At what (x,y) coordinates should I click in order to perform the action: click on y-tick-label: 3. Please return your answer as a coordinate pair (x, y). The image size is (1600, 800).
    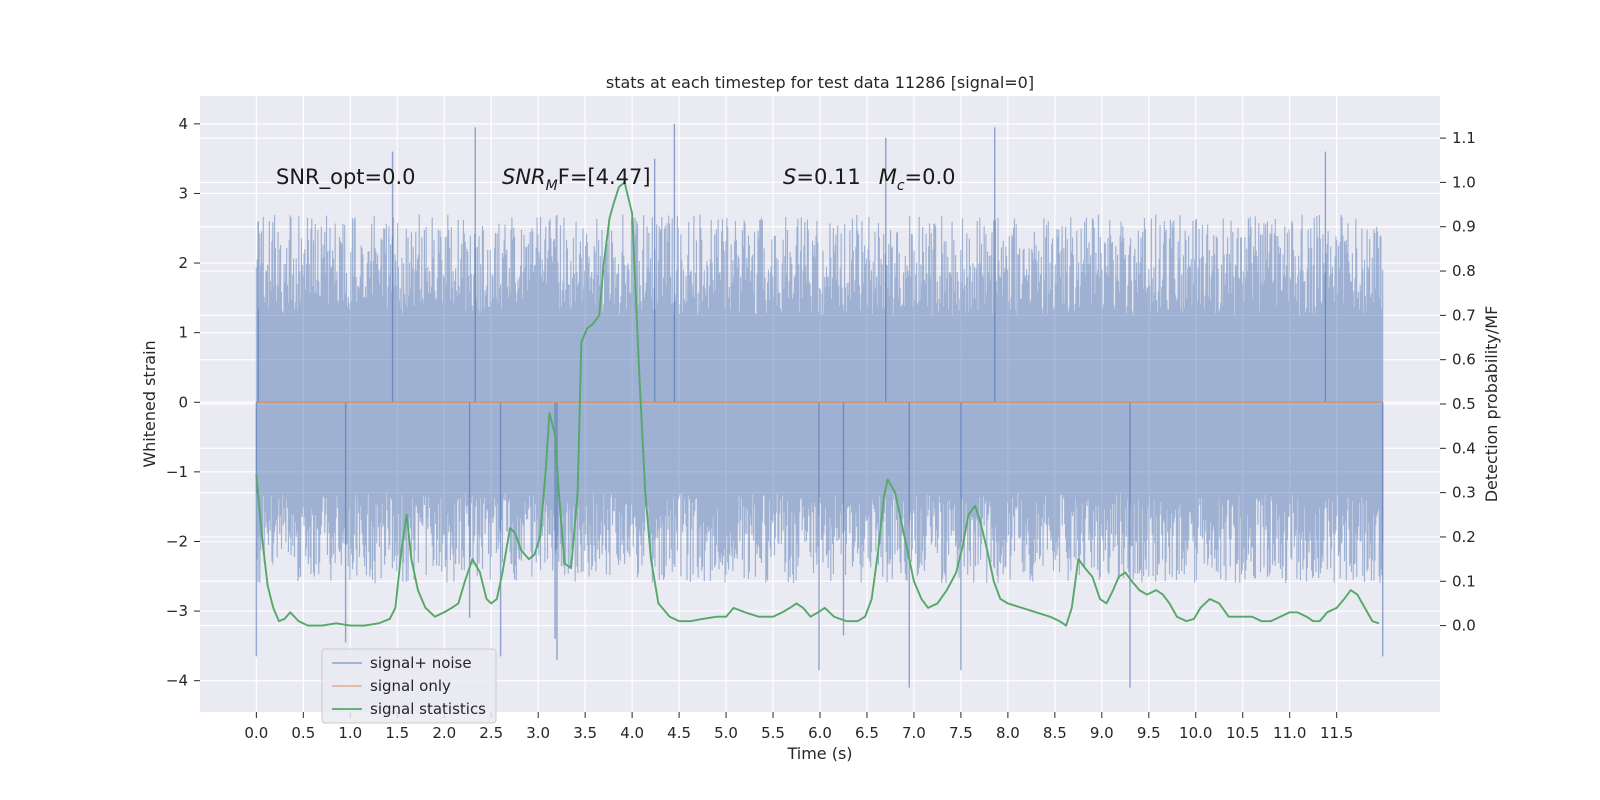
    Looking at the image, I should click on (183, 193).